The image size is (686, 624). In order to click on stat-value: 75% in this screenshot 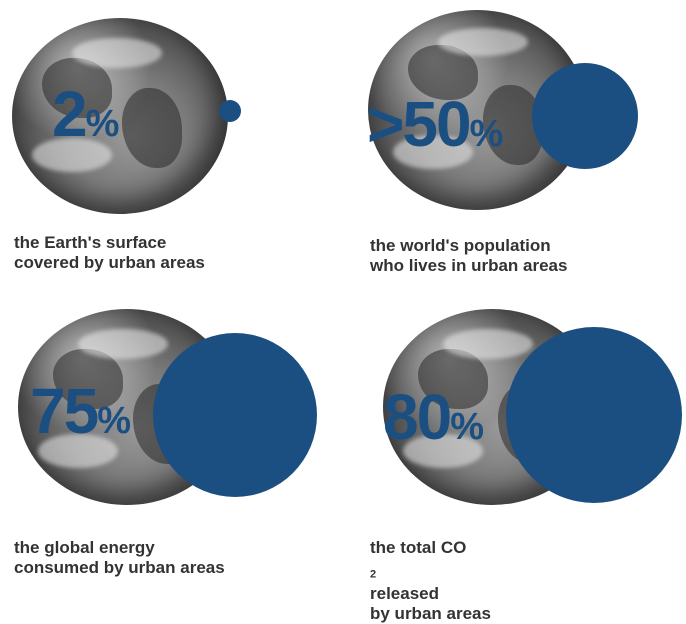, I will do `click(80, 411)`.